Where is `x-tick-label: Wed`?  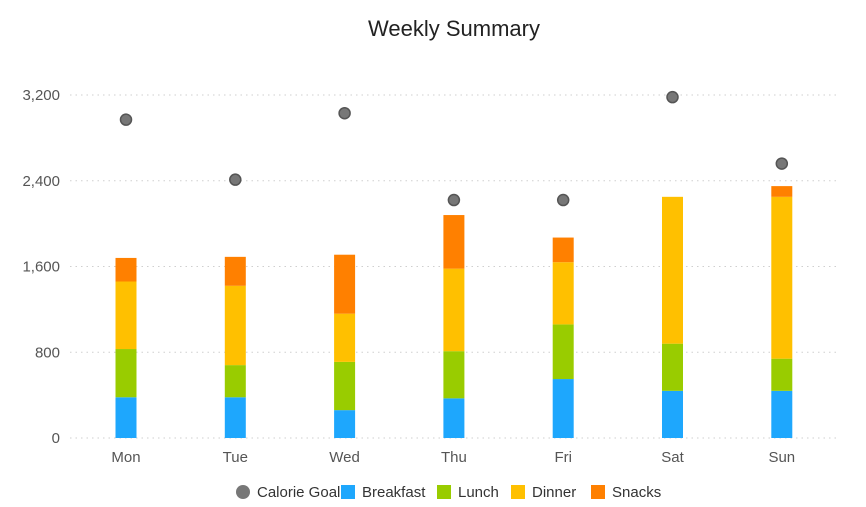
x-tick-label: Wed is located at coordinates (344, 457).